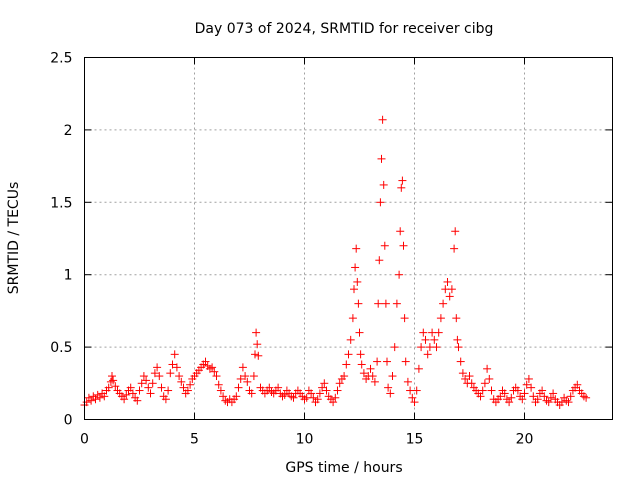 The image size is (640, 480). Describe the element at coordinates (194, 440) in the screenshot. I see `x-tick-label: 5` at that location.